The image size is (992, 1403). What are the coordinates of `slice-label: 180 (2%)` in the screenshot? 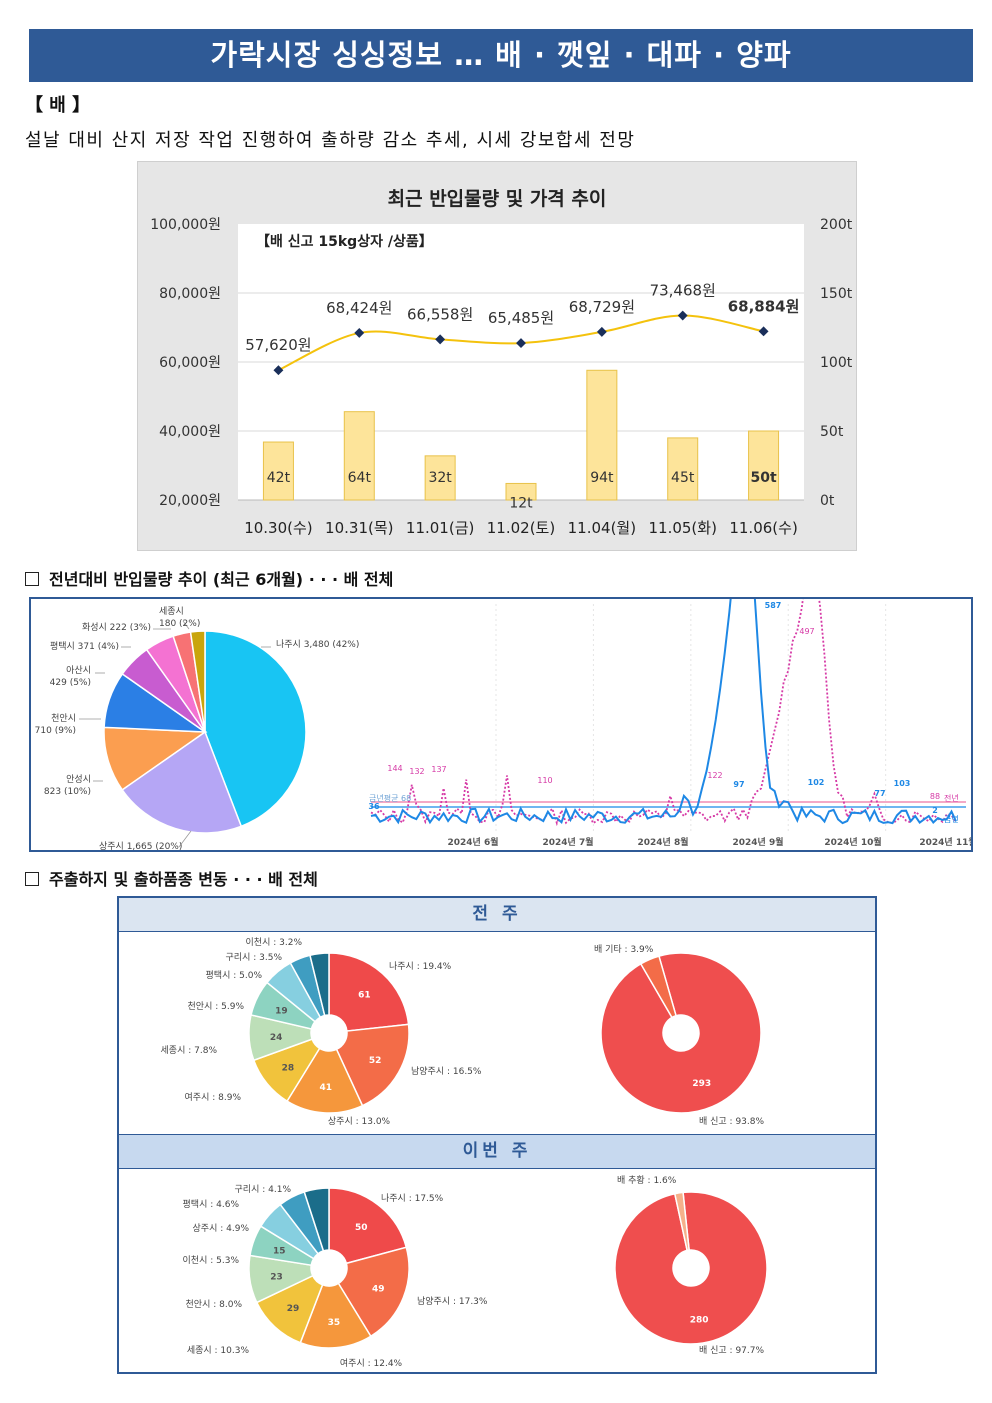 It's located at (179, 624).